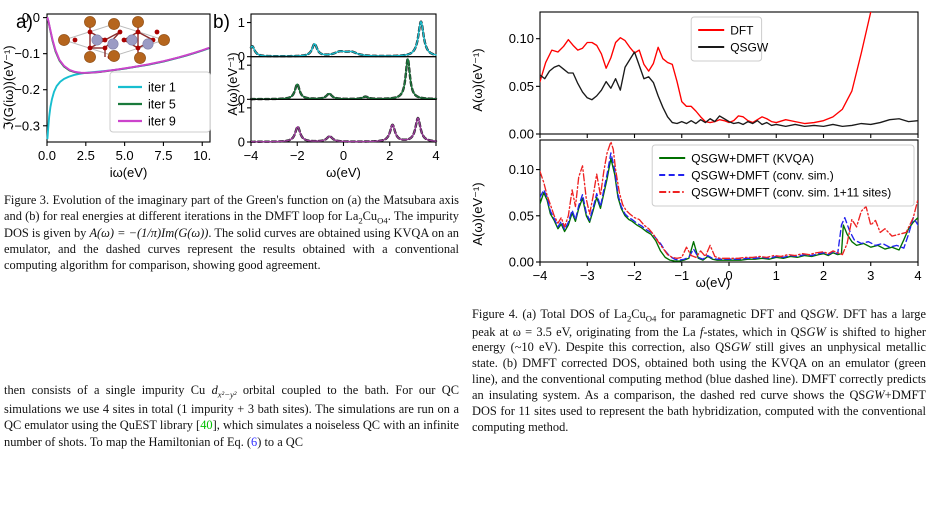  I want to click on panel-a-xtick-label: 10., so click(202, 155).